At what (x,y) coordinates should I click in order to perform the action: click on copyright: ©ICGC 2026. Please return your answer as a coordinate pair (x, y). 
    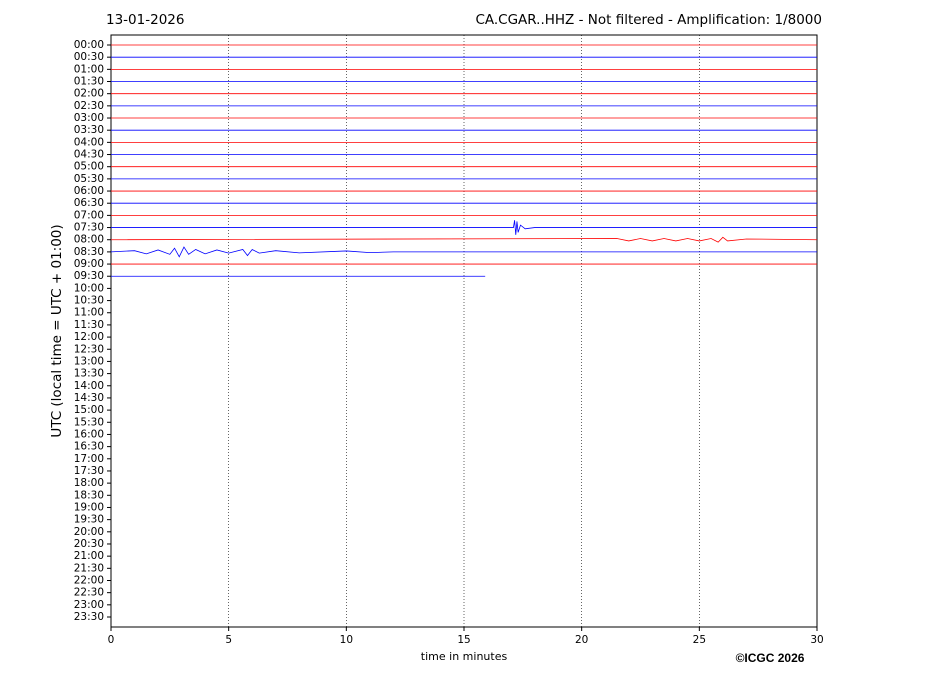
    Looking at the image, I should click on (770, 658).